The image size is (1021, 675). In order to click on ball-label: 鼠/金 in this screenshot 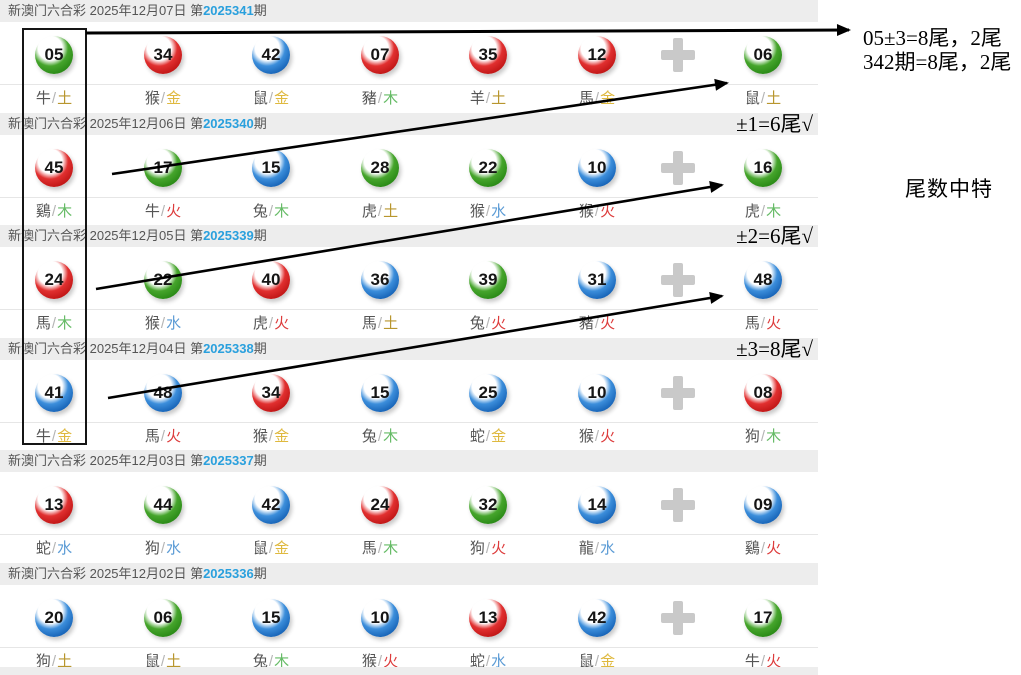, I will do `click(271, 97)`.